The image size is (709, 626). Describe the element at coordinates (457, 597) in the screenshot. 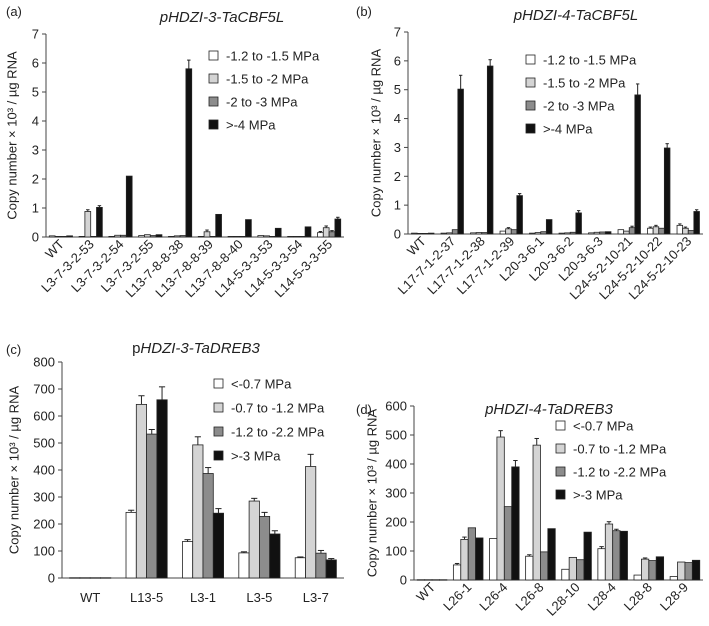

I see `x-tick-label: L26-1` at that location.